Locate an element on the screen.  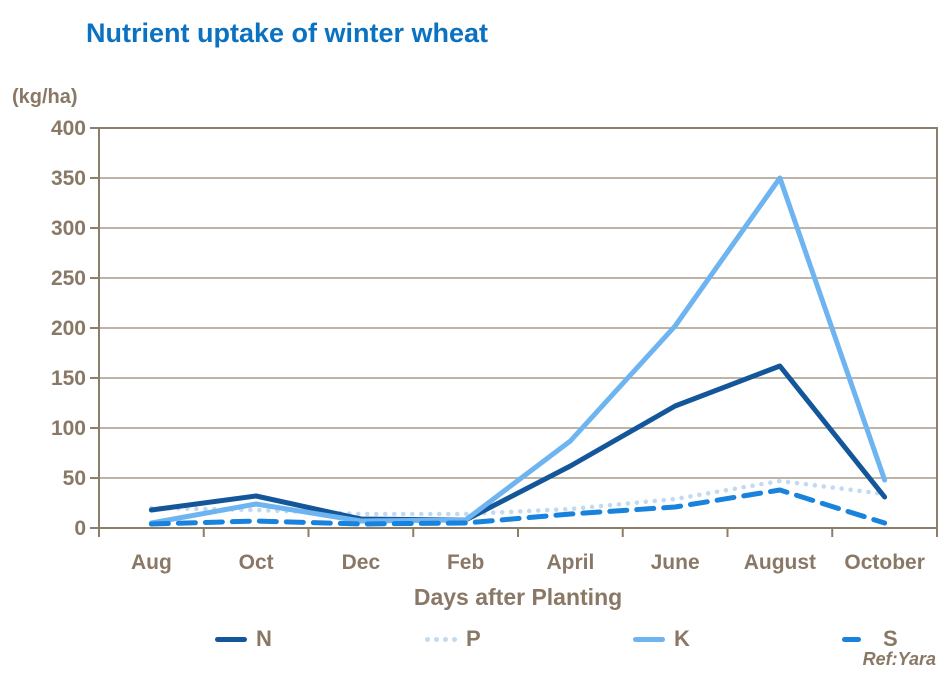
x-tick-label-Oct: Oct is located at coordinates (256, 562).